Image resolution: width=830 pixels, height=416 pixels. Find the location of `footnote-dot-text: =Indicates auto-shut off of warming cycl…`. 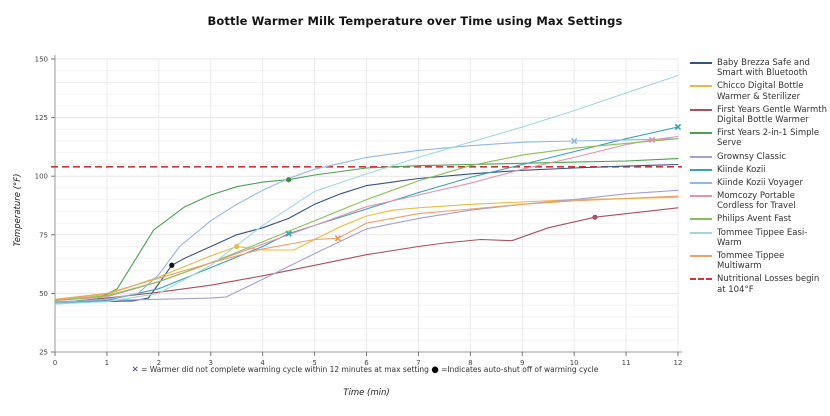

footnote-dot-text: =Indicates auto-shut off of warming cycl… is located at coordinates (518, 369).